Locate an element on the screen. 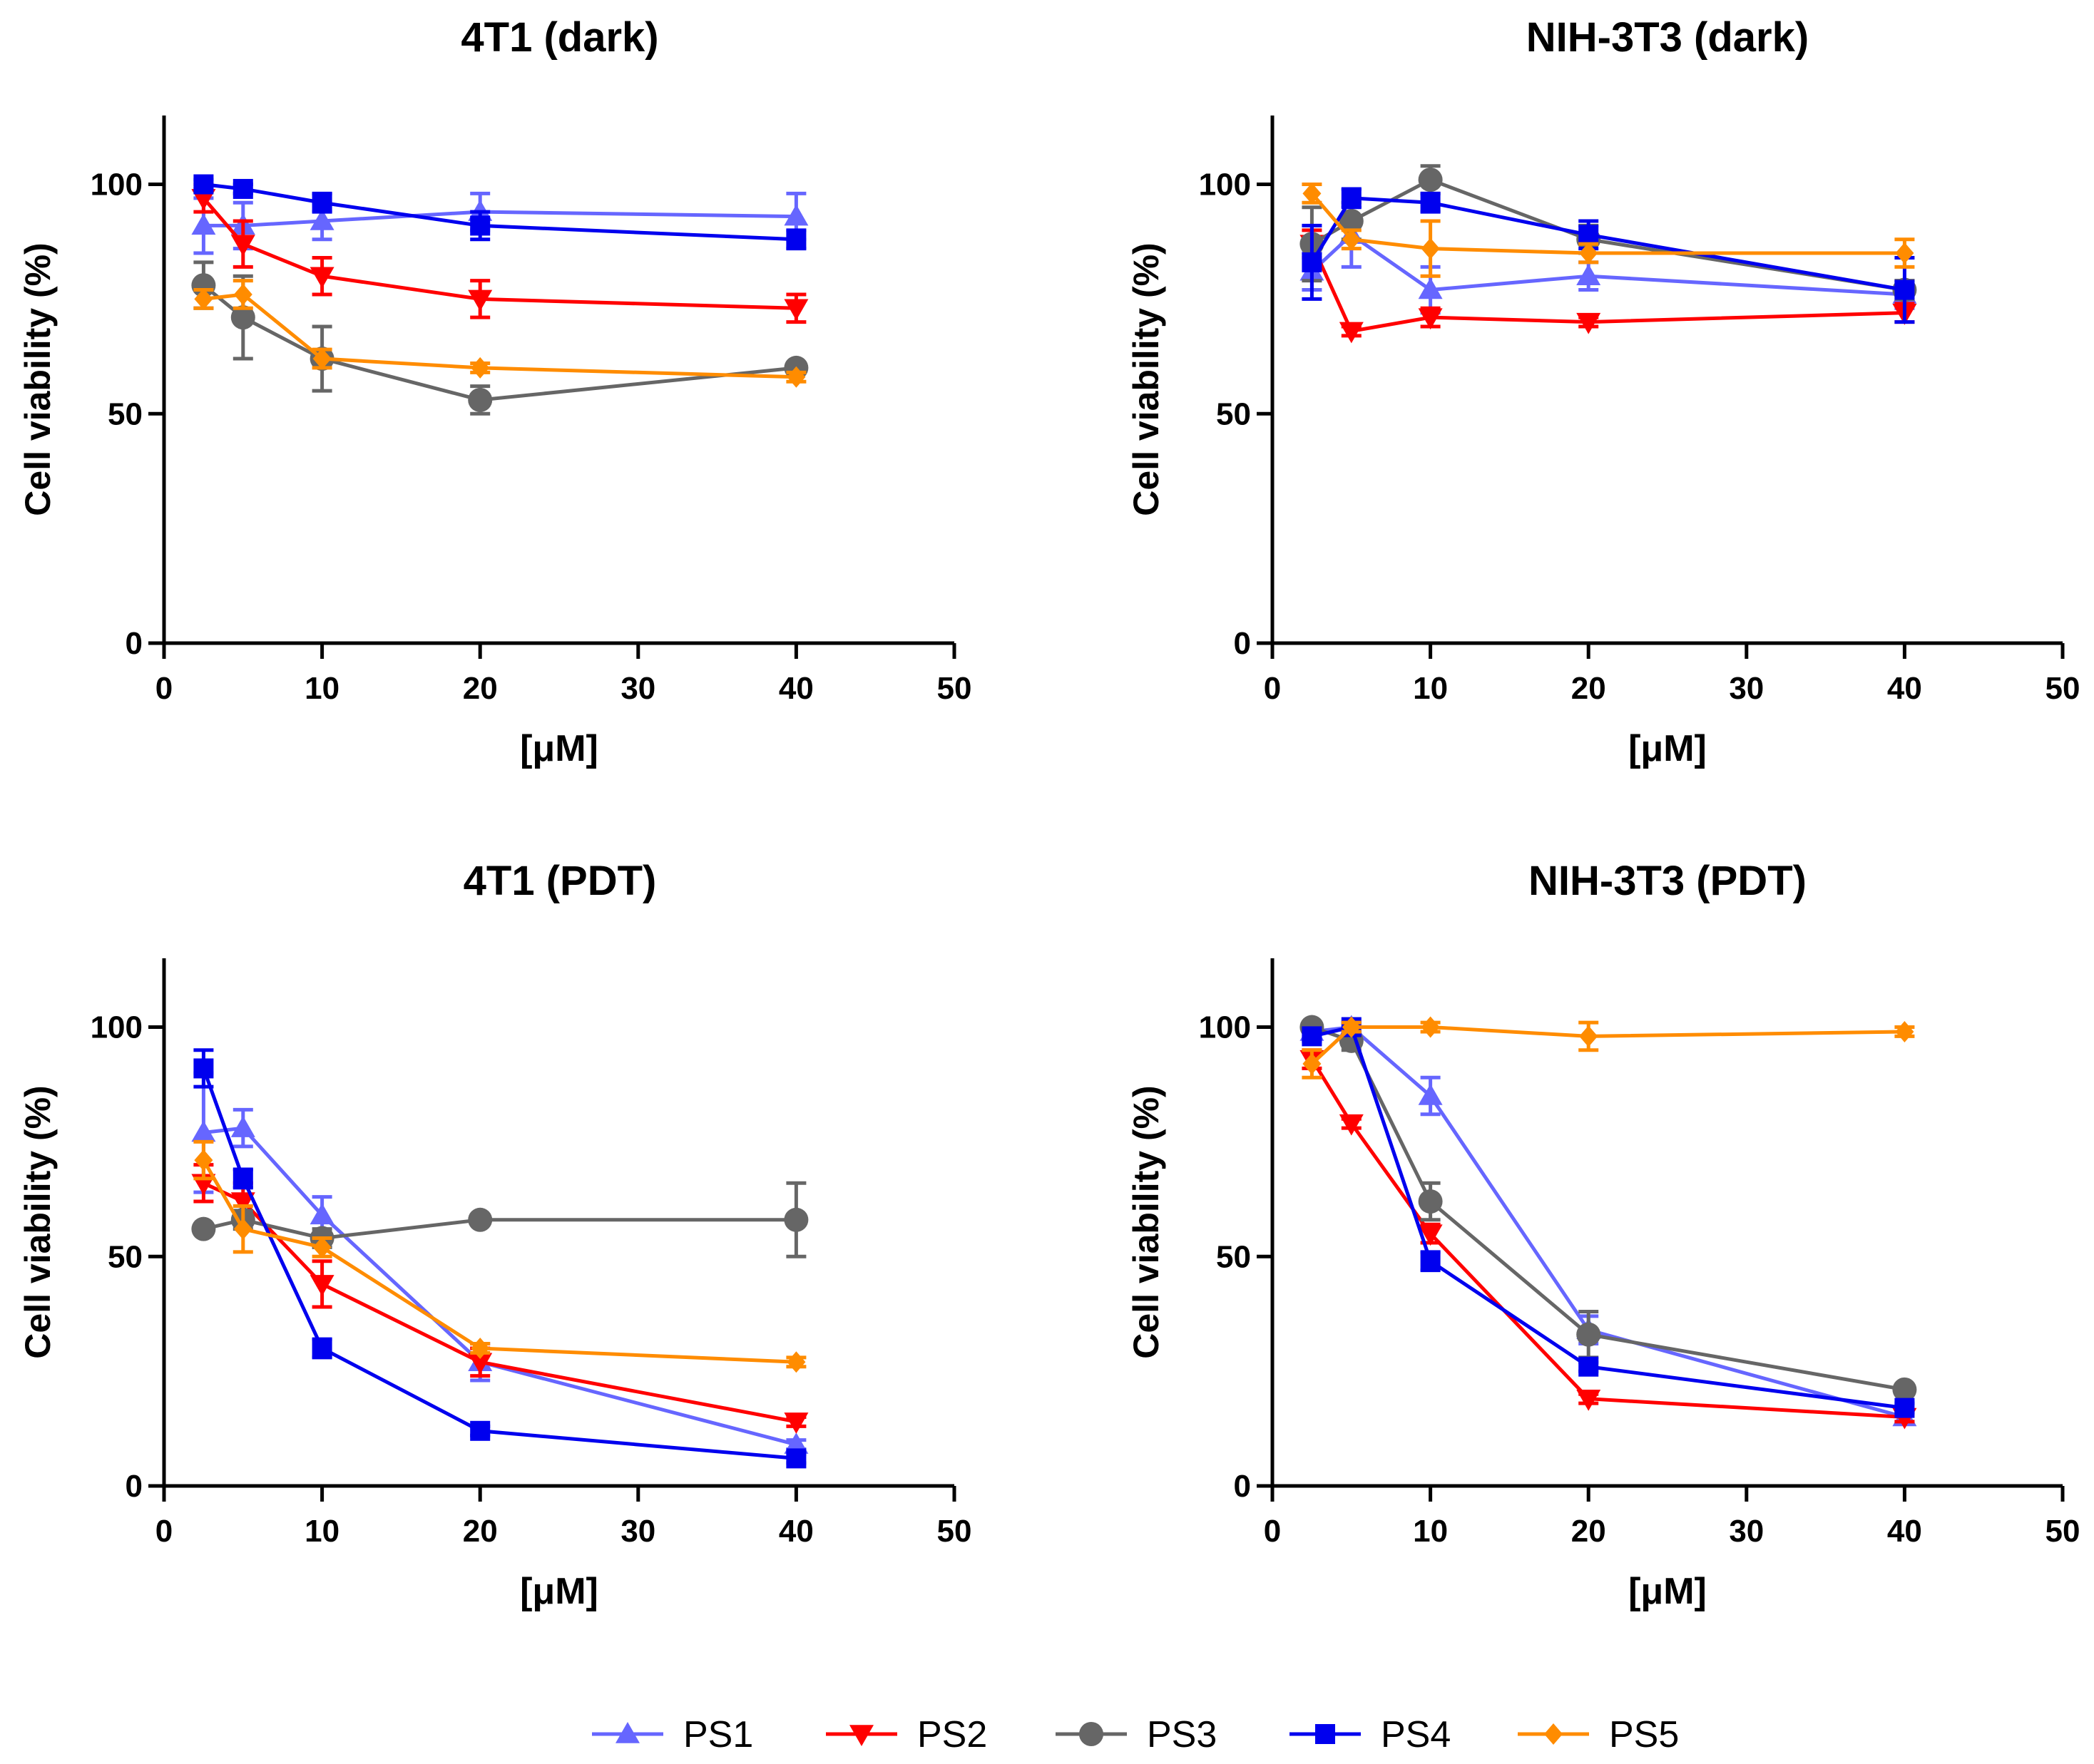 Image resolution: width=2094 pixels, height=1764 pixels. legend-label: PS5 is located at coordinates (1644, 1734).